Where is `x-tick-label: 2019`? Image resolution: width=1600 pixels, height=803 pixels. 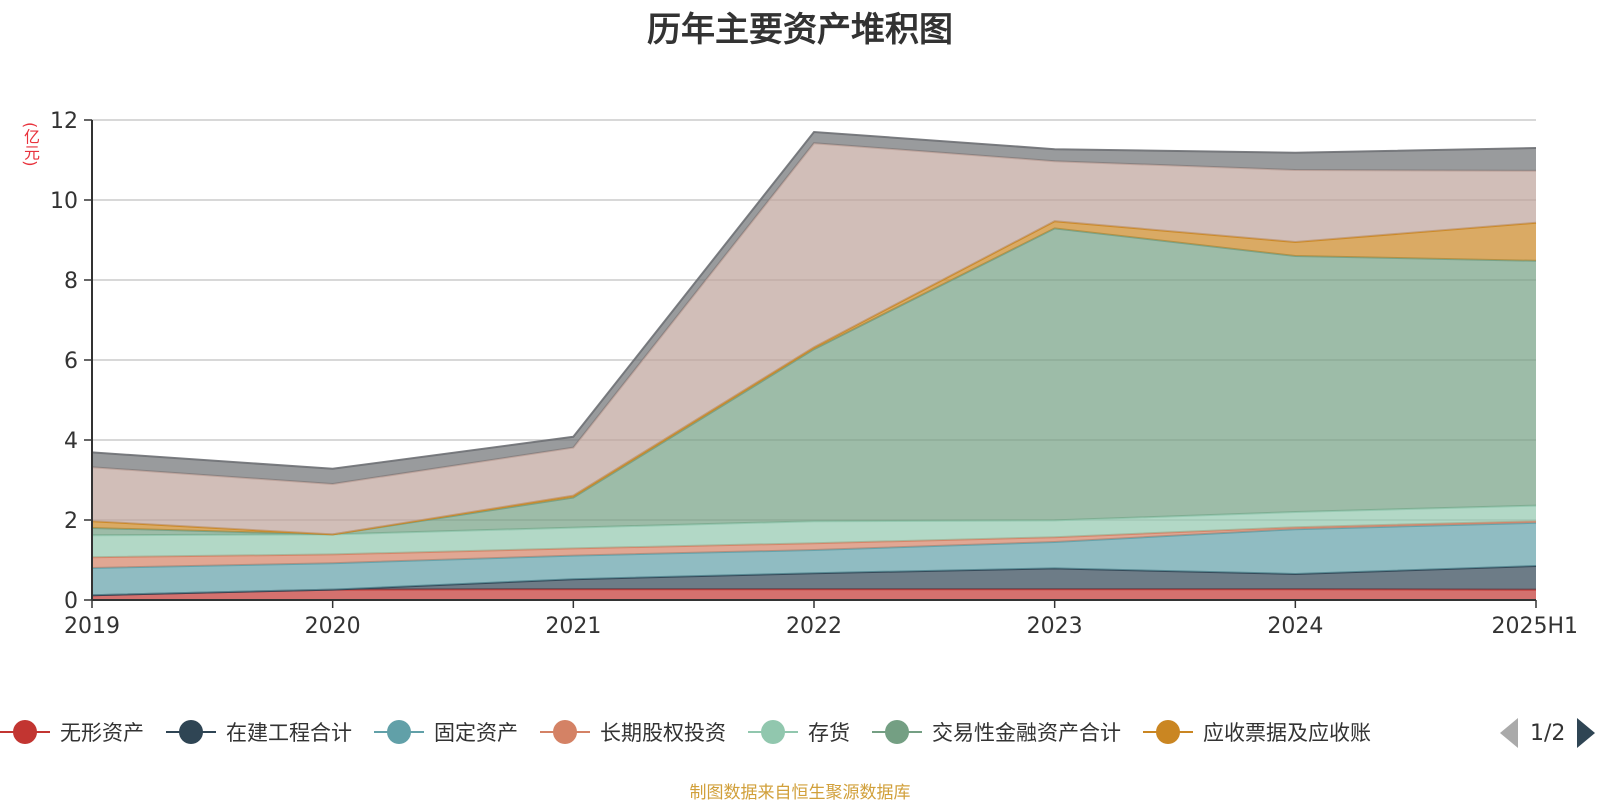
x-tick-label: 2019 is located at coordinates (92, 626).